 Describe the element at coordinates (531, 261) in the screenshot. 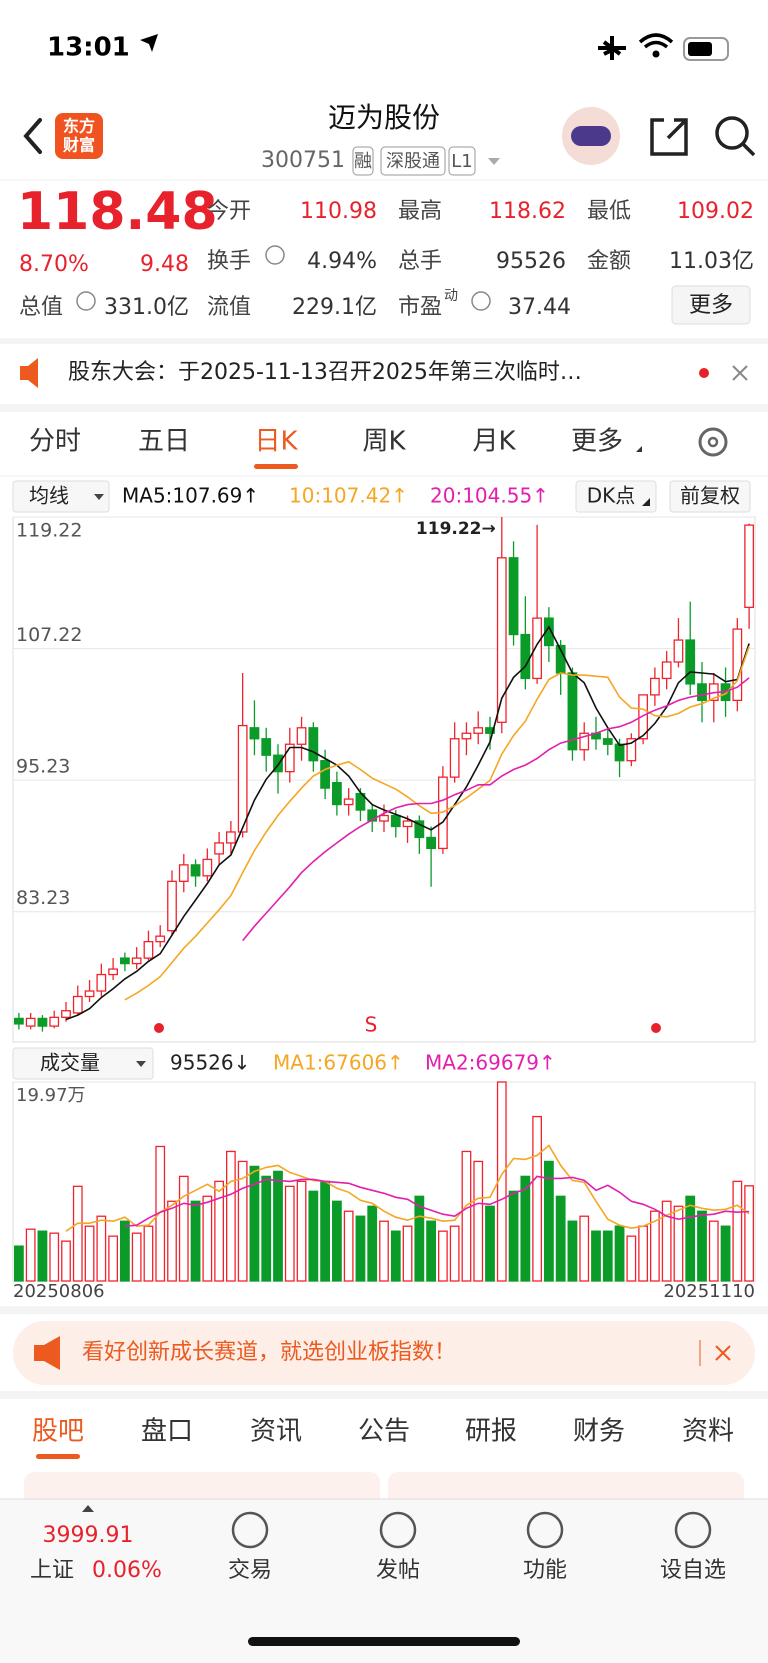

I see `field-value: 95526` at that location.